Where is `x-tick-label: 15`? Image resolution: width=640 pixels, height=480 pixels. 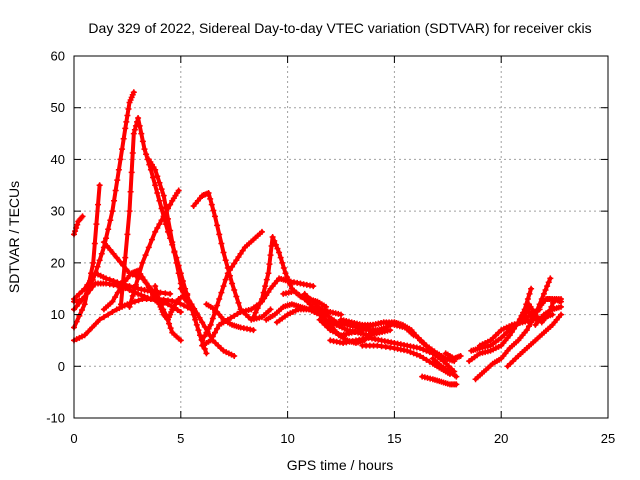 x-tick-label: 15 is located at coordinates (394, 438).